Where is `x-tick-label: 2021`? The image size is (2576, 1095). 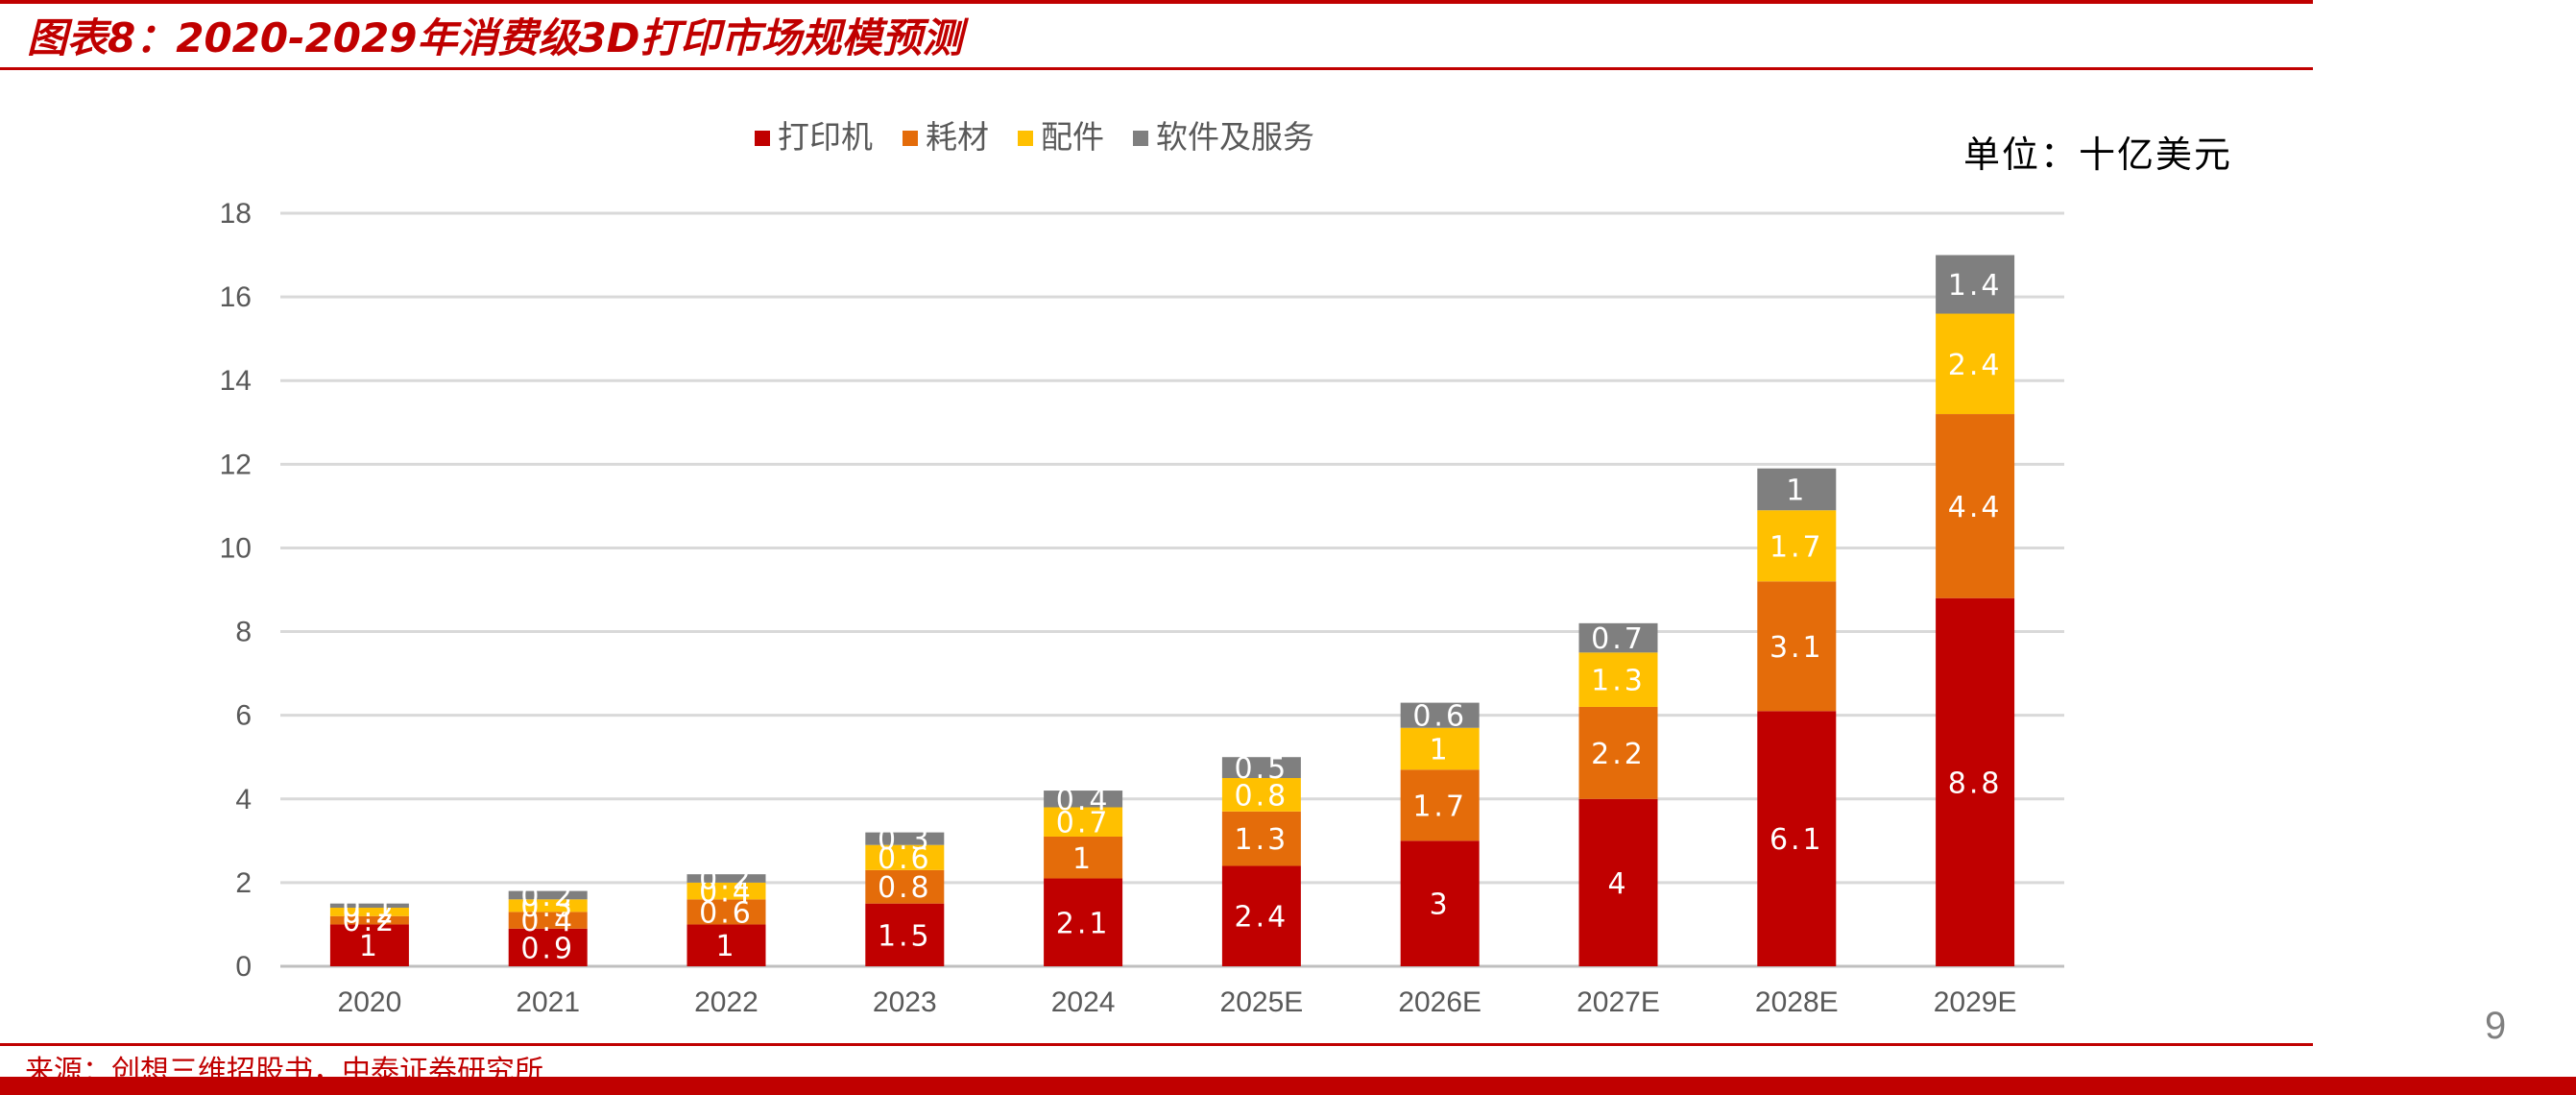
x-tick-label: 2021 is located at coordinates (548, 1002).